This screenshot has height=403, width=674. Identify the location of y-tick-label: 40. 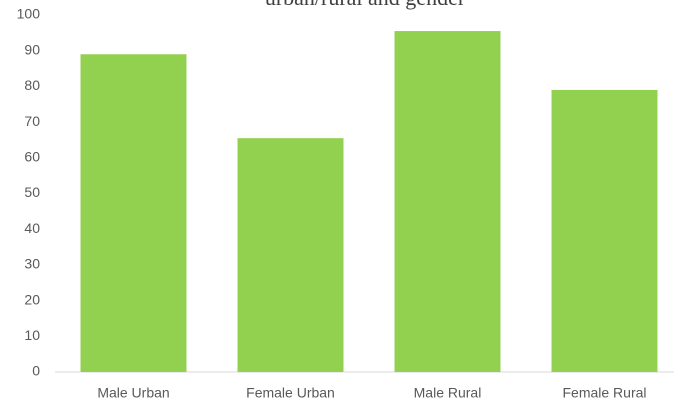
(32, 228).